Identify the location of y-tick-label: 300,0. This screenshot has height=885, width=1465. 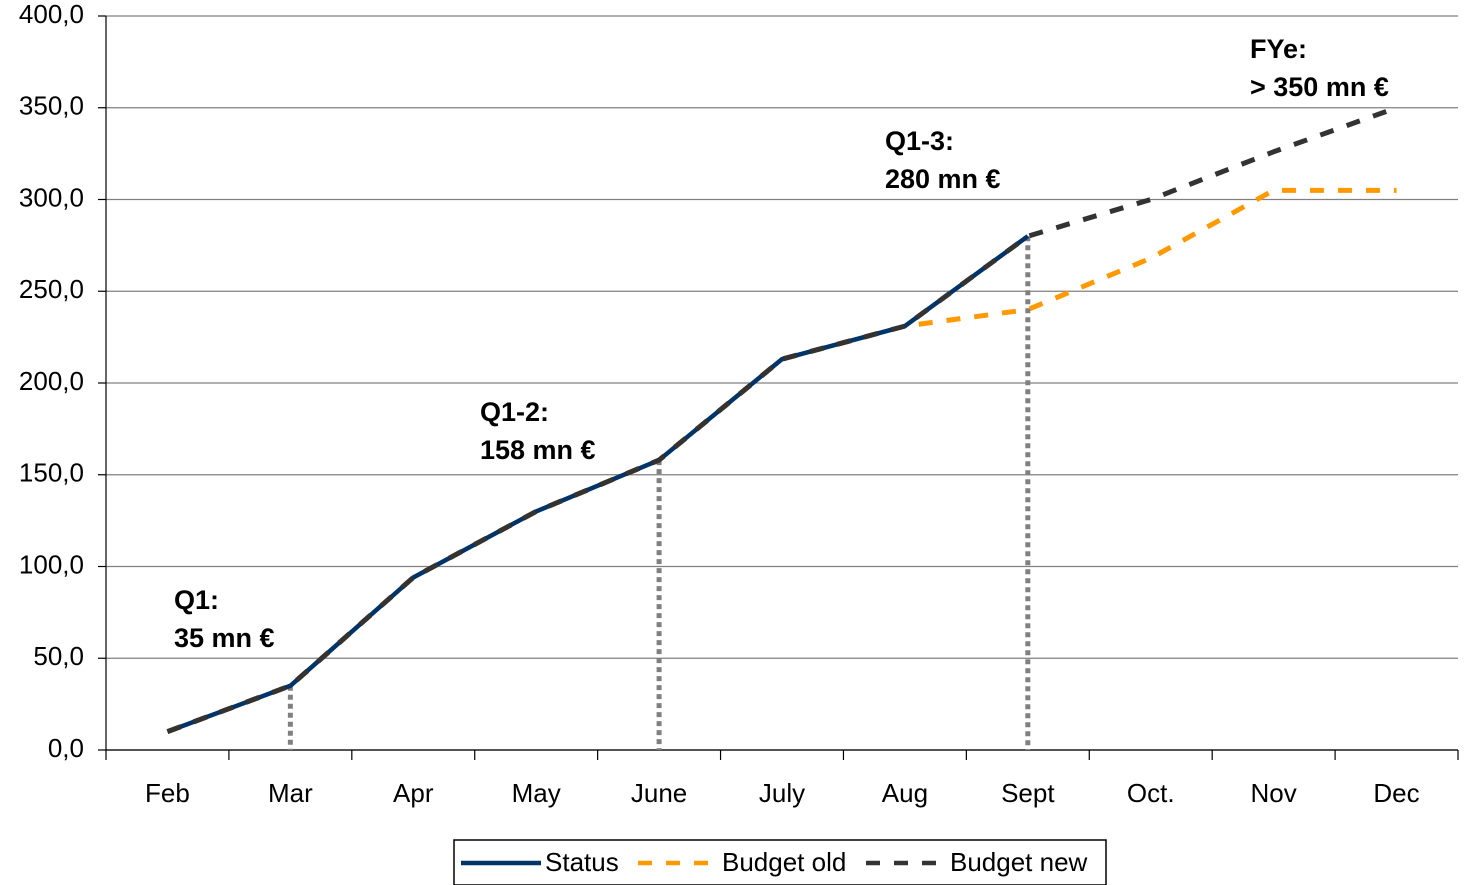
(51, 197).